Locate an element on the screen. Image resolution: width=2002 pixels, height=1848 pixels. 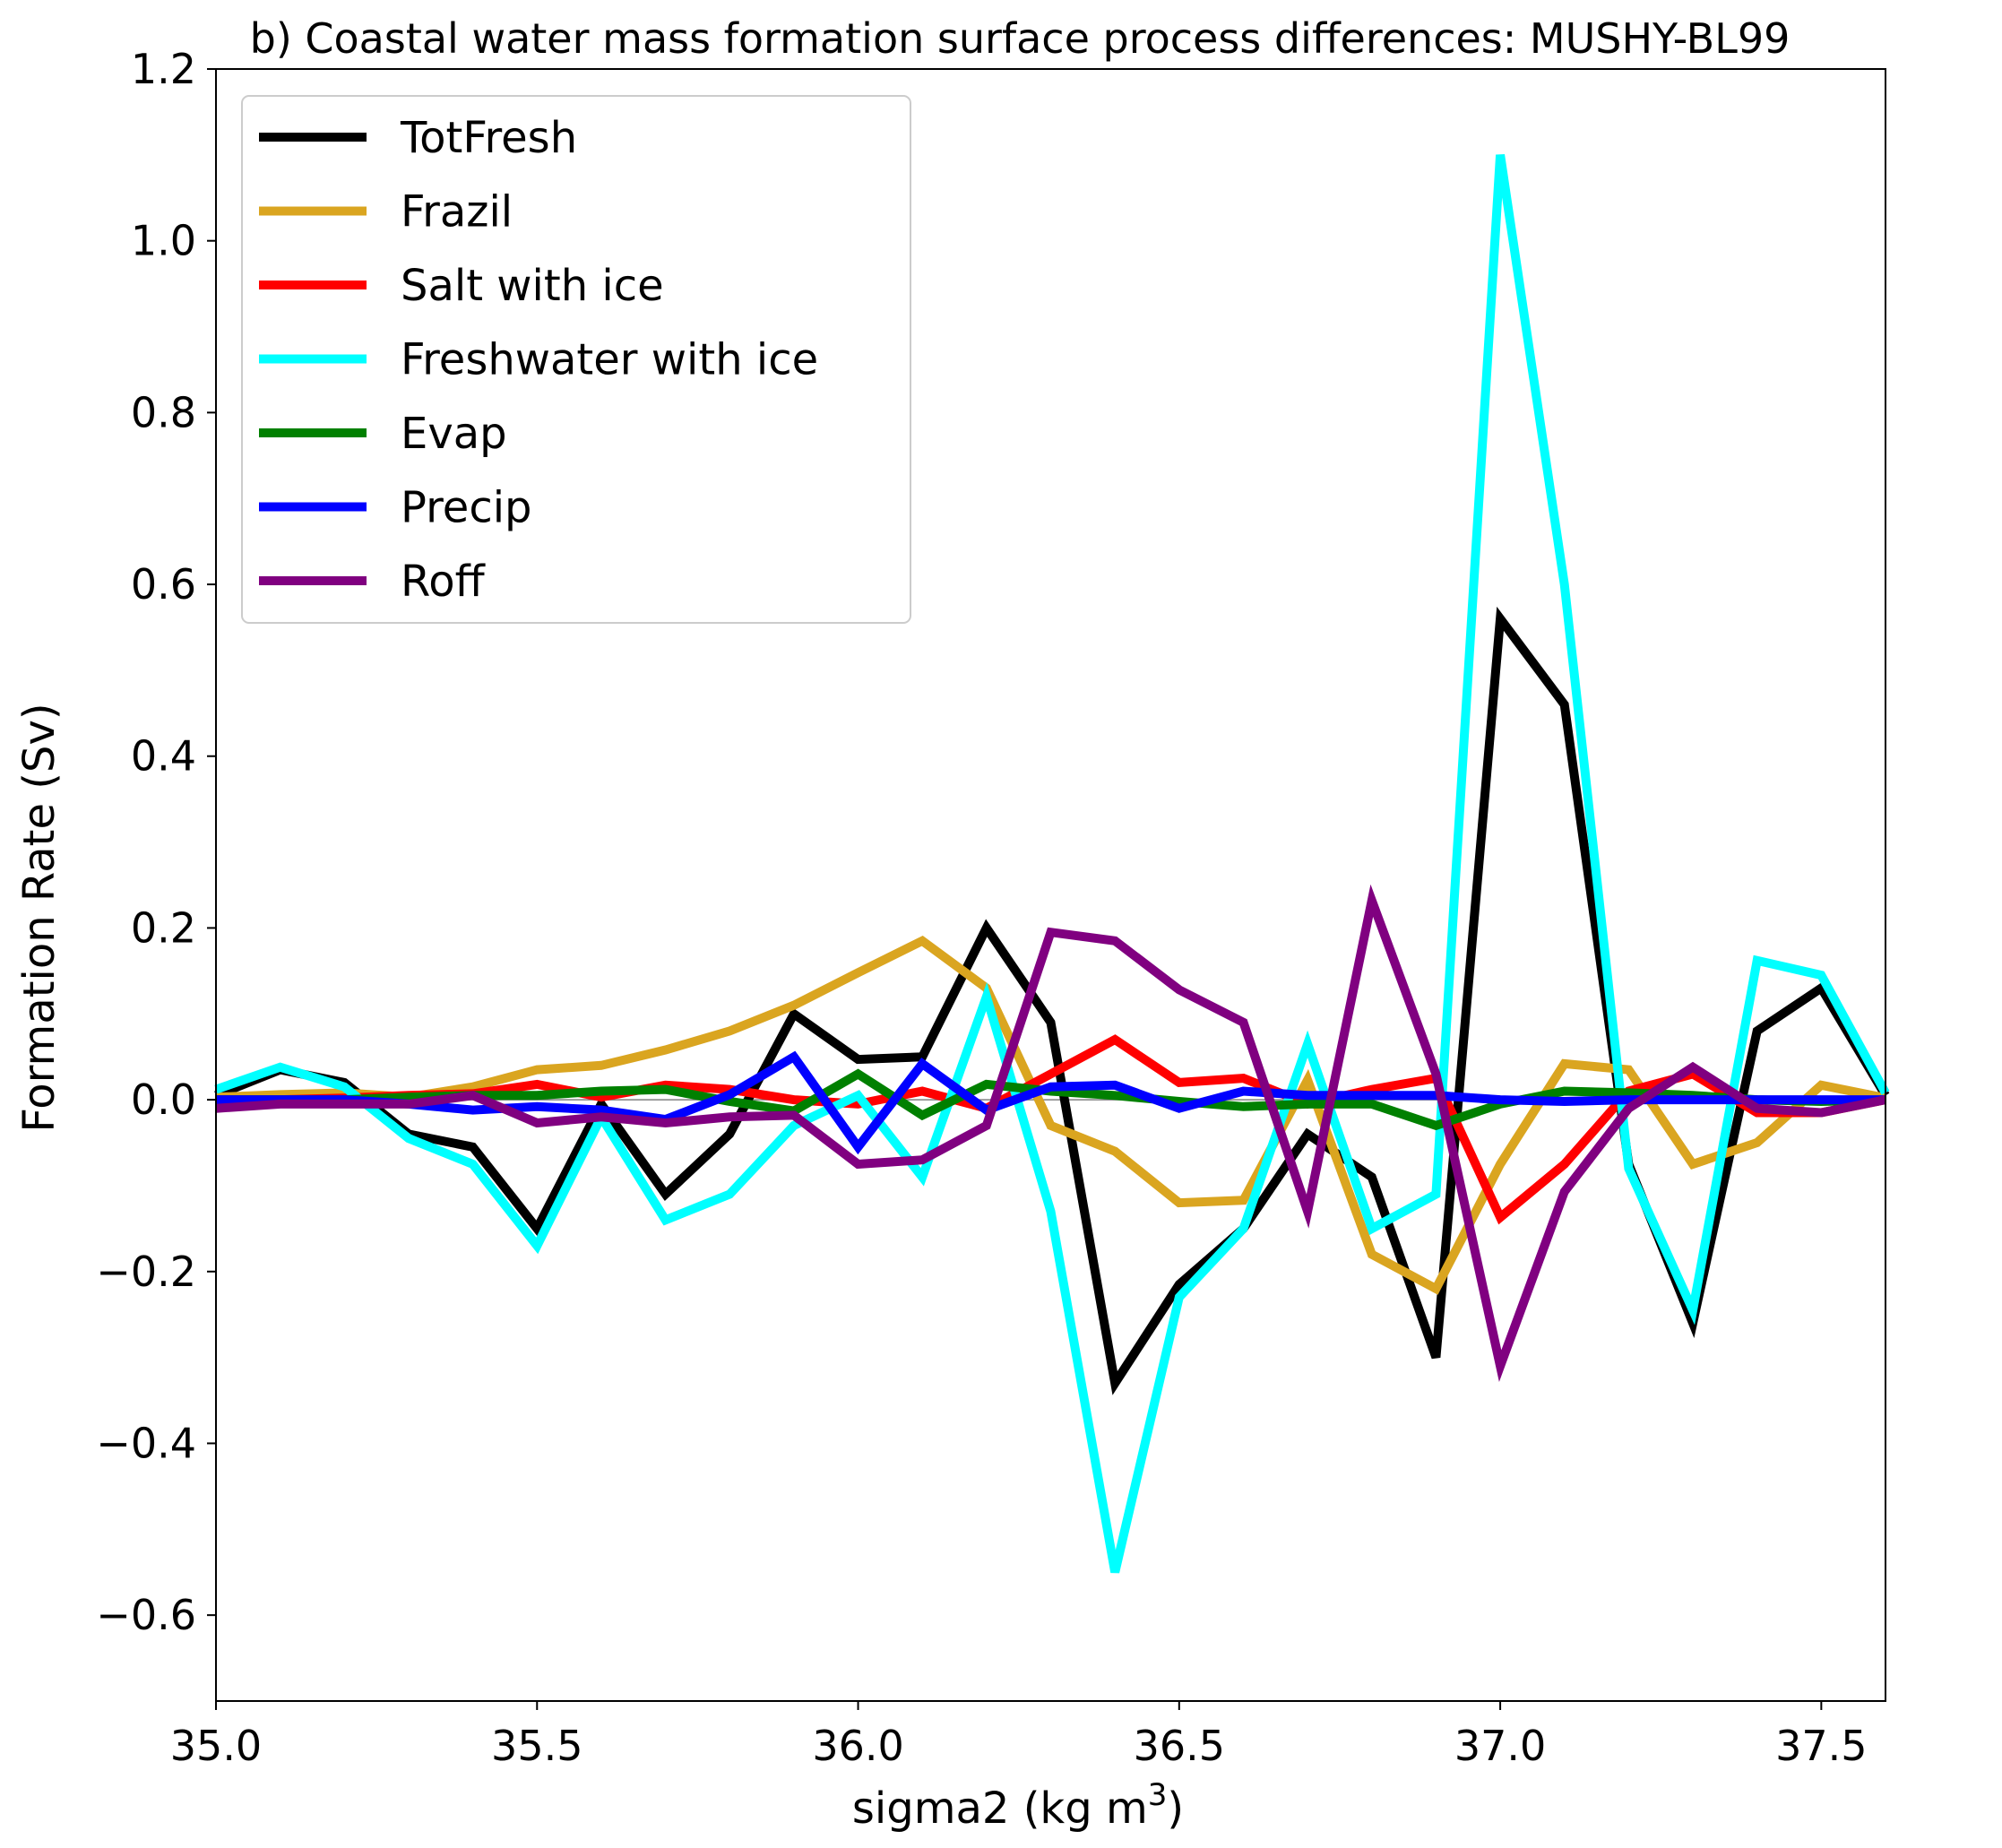
x-tick-label: 37.0 is located at coordinates (1500, 1746).